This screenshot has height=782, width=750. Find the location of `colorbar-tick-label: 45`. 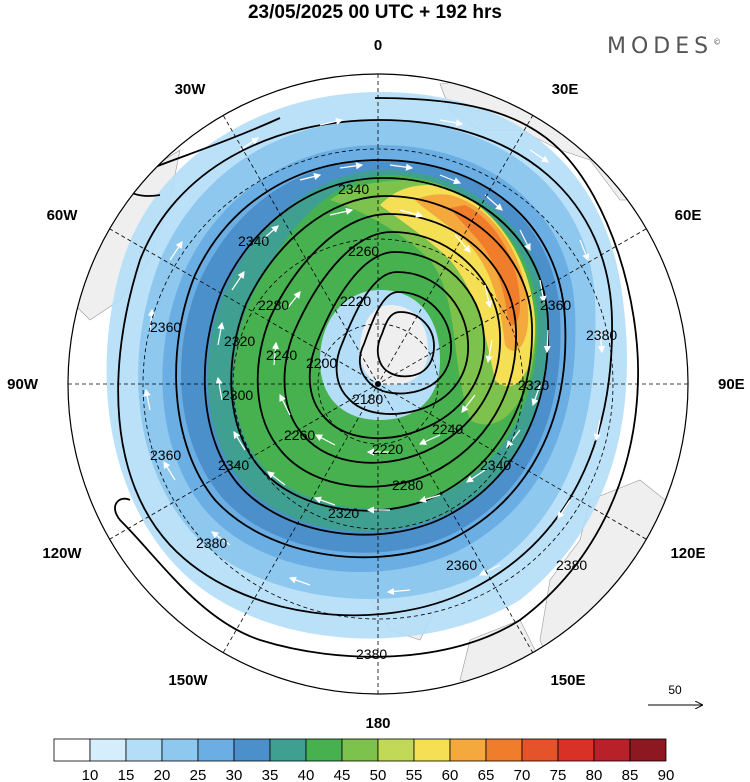

colorbar-tick-label: 45 is located at coordinates (342, 774).